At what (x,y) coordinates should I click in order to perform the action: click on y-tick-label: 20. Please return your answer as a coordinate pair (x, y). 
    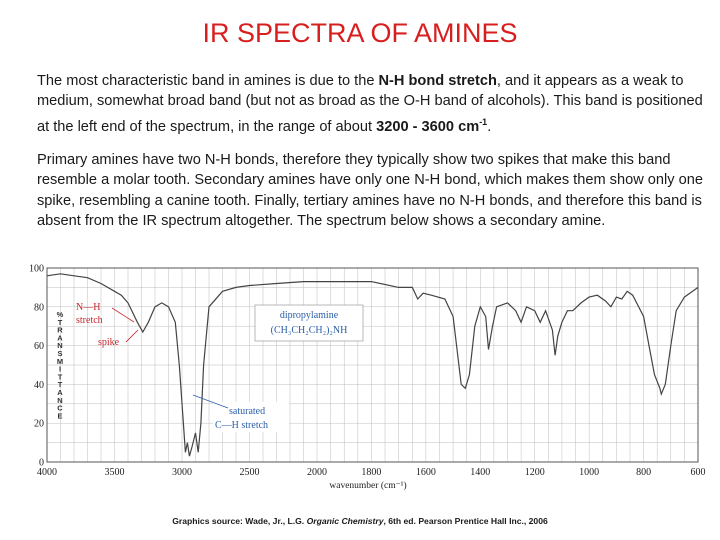
    Looking at the image, I should click on (39, 424).